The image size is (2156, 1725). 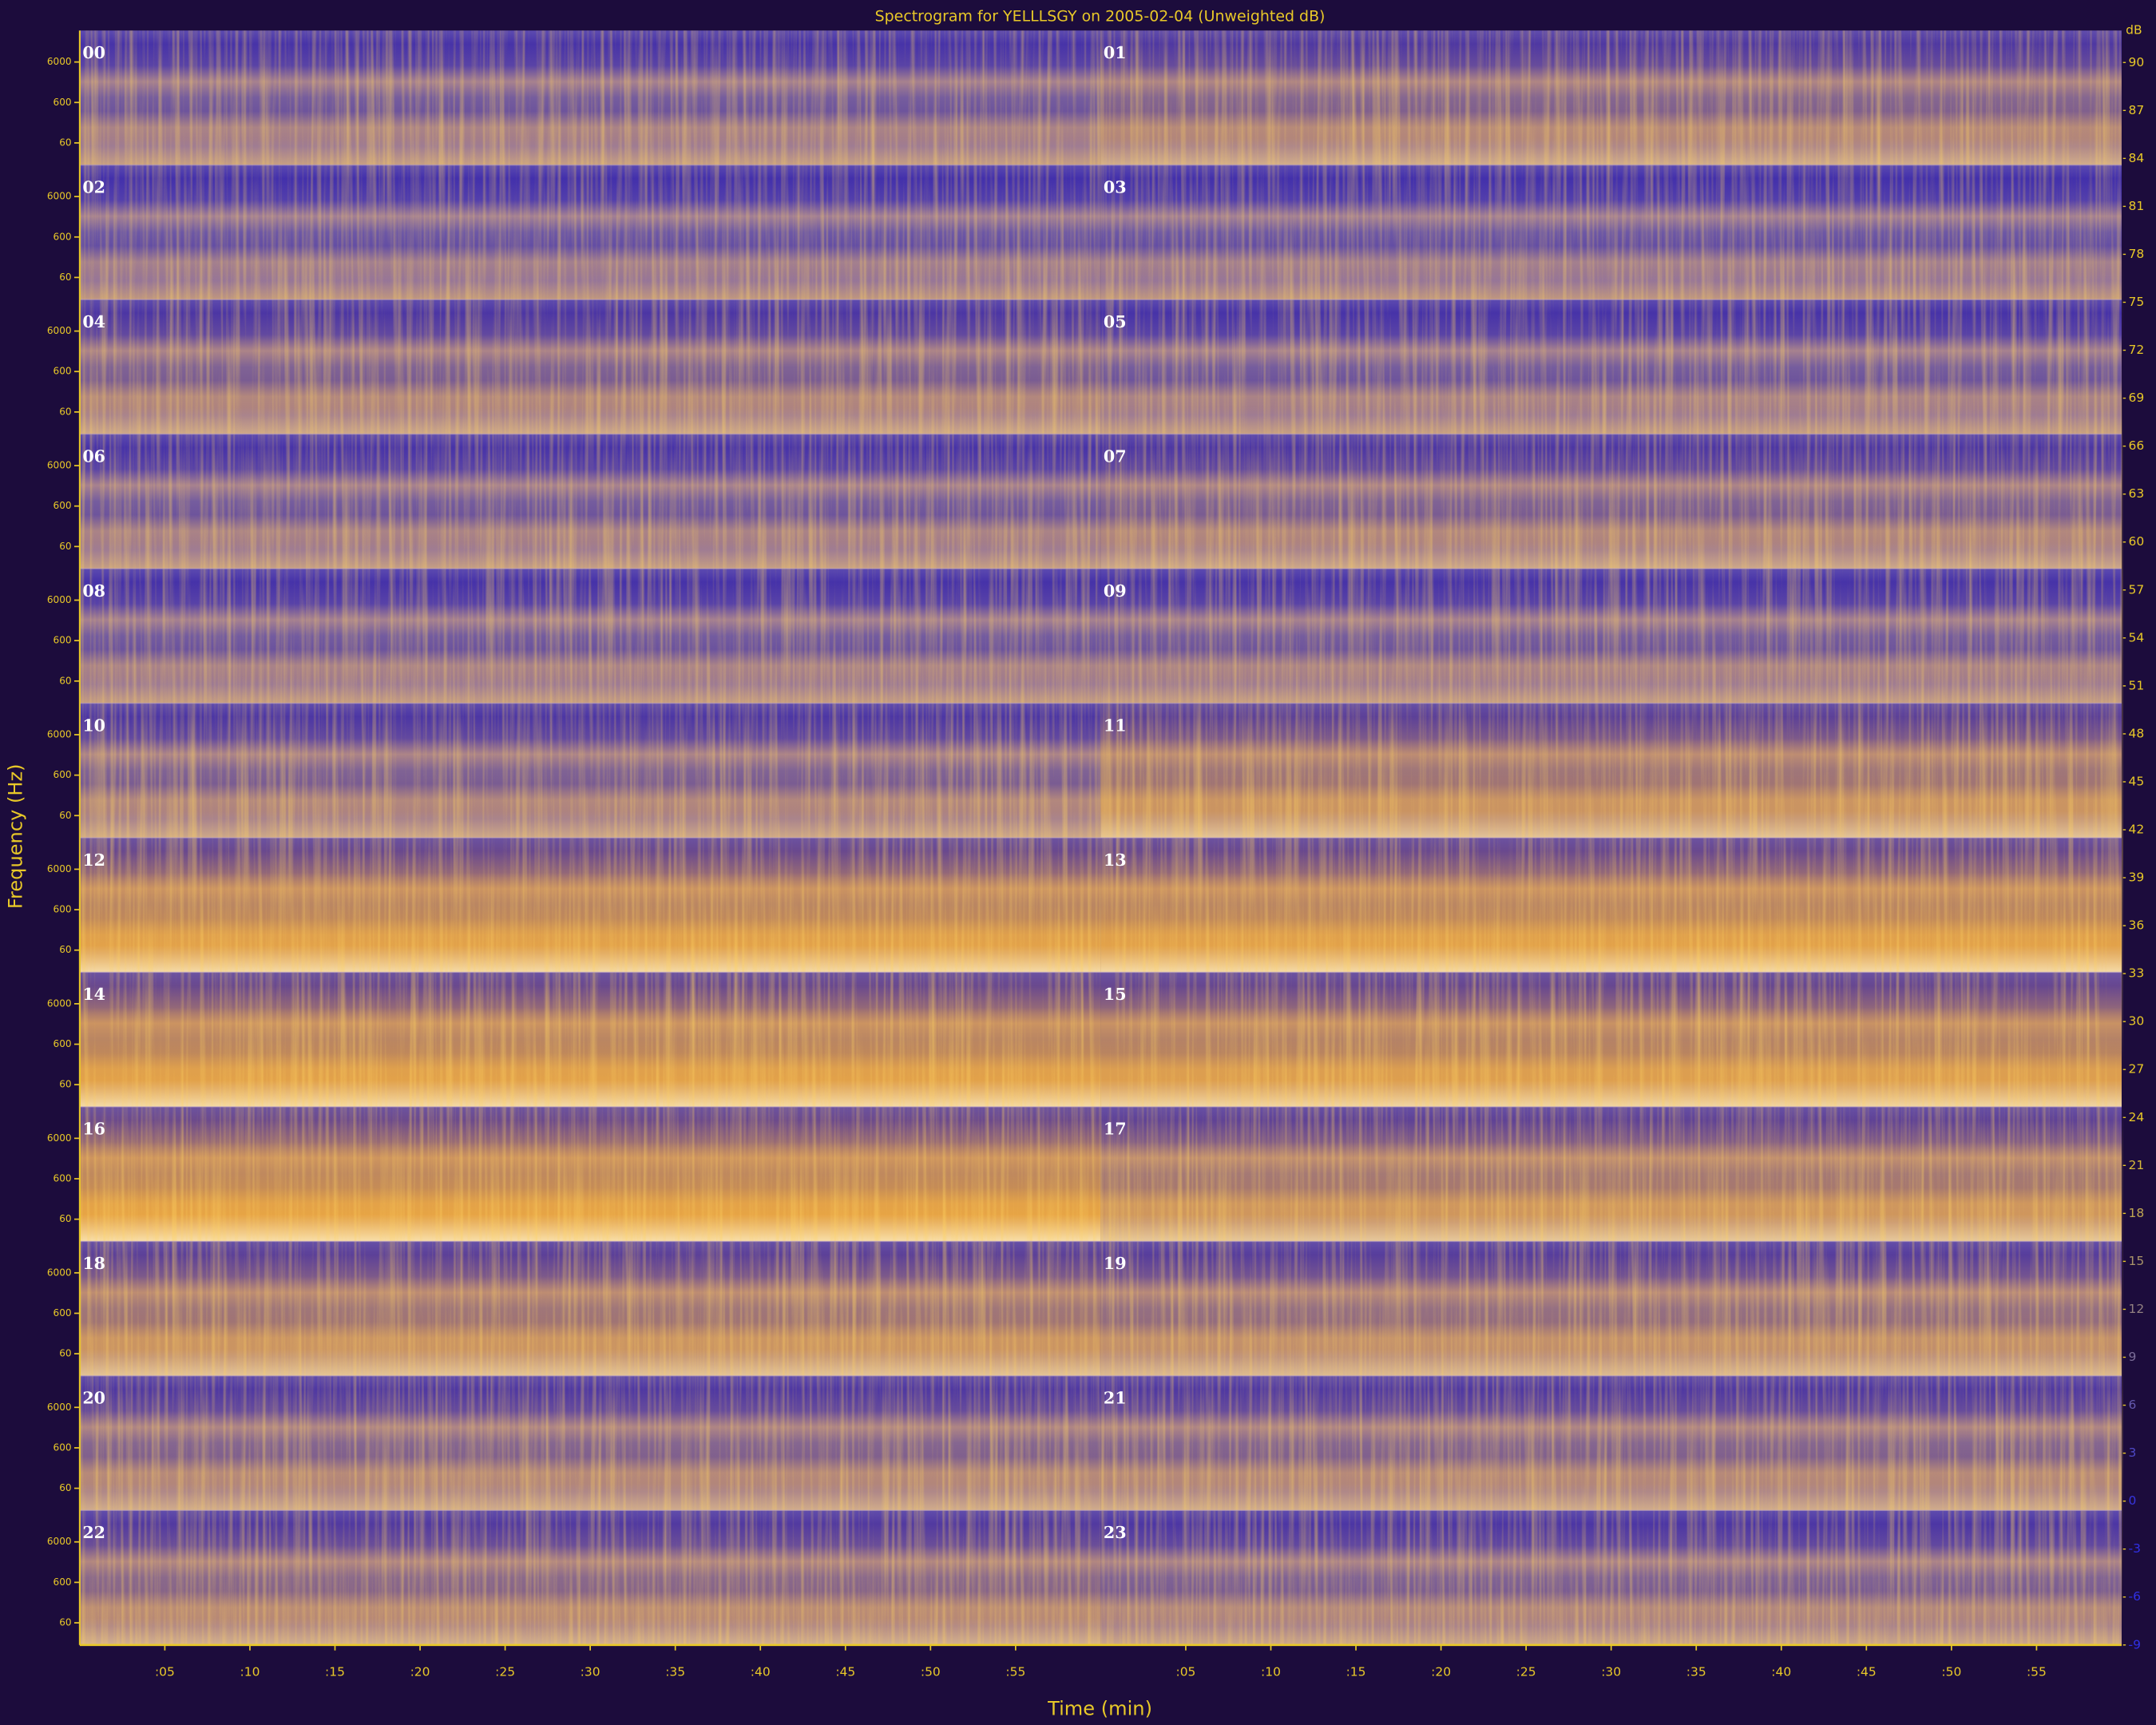 I want to click on colorbar-tick-label: 51, so click(x=2137, y=685).